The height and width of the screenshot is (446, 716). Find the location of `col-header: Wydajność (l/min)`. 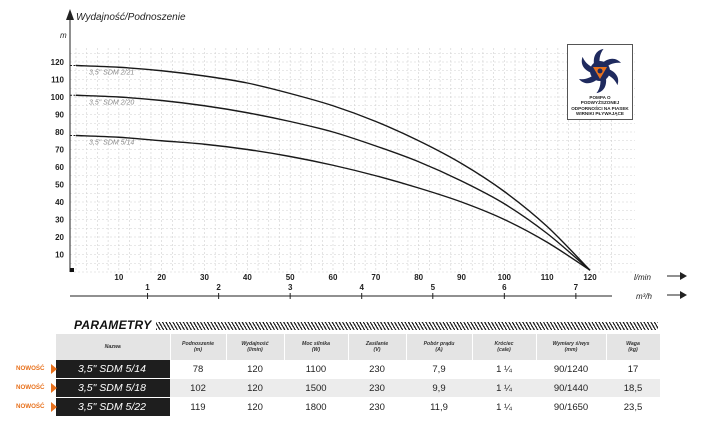

col-header: Wydajność (l/min) is located at coordinates (255, 347).